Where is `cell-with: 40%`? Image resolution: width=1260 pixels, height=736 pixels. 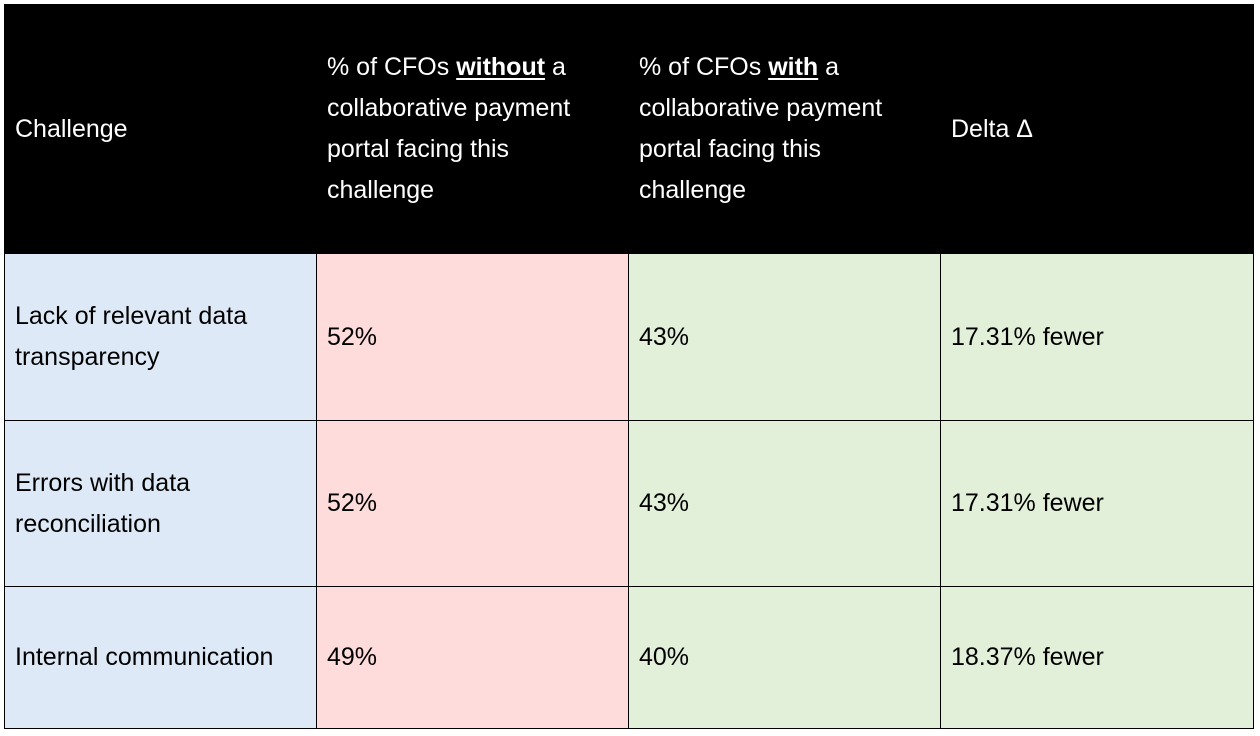 cell-with: 40% is located at coordinates (784, 657).